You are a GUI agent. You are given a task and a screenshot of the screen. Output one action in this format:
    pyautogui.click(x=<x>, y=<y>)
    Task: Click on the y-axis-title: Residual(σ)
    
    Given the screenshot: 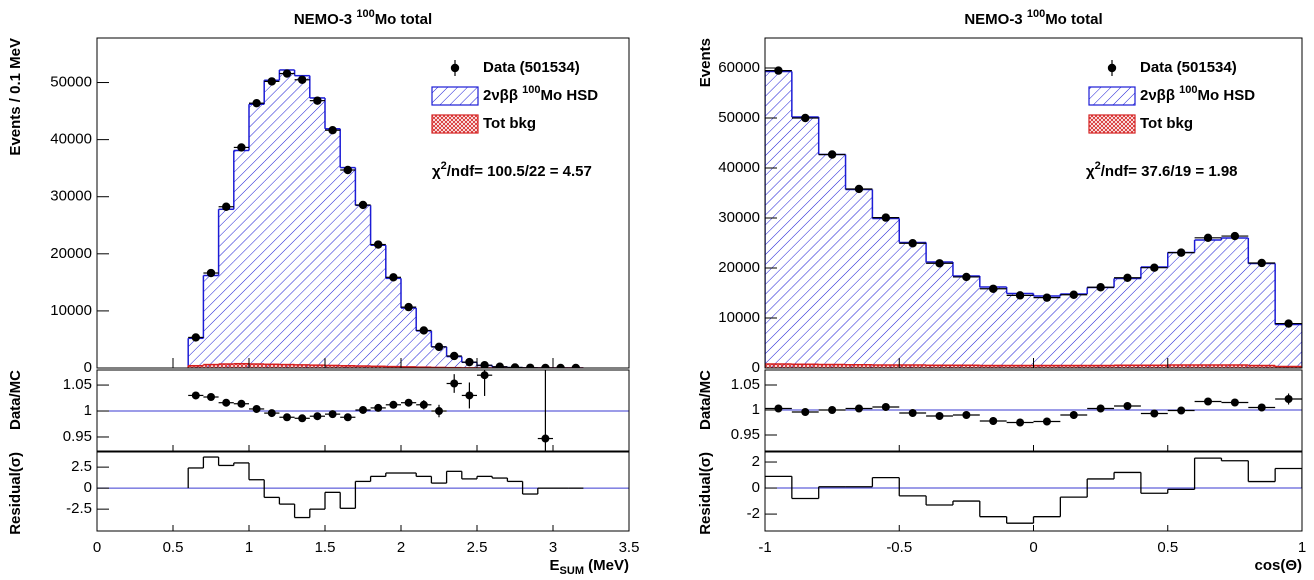 What is the action you would take?
    pyautogui.click(x=705, y=493)
    